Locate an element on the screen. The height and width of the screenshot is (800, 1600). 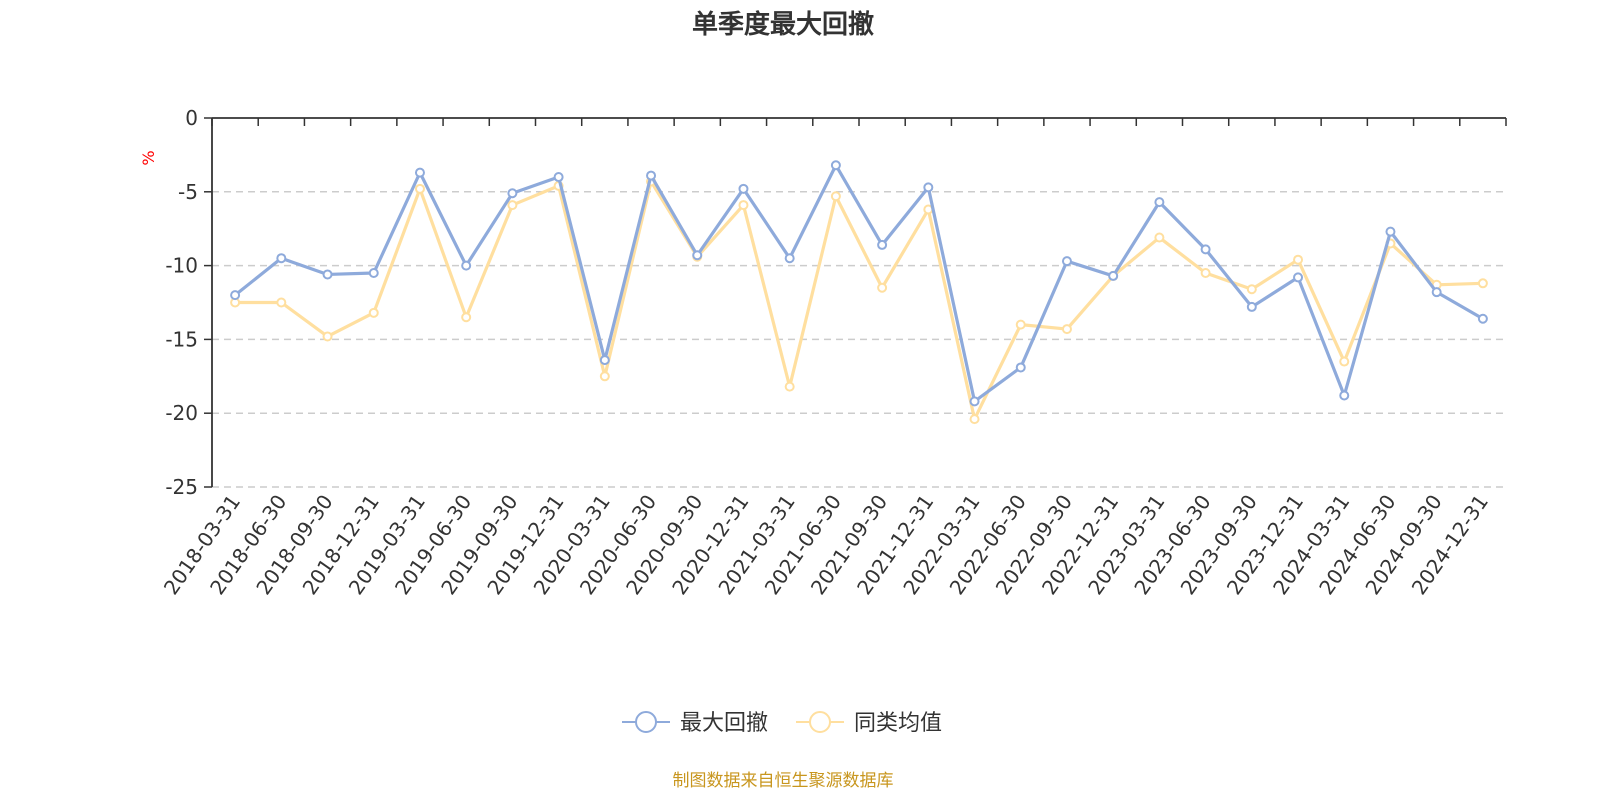
legend: 最大回撤 同类均值 is located at coordinates (782, 723).